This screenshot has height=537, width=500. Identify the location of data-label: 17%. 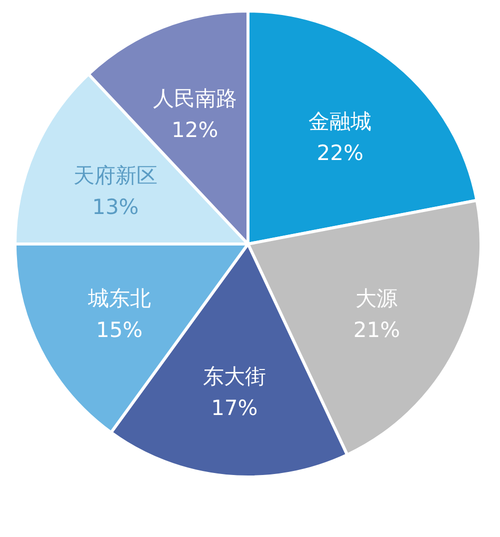
(234, 408).